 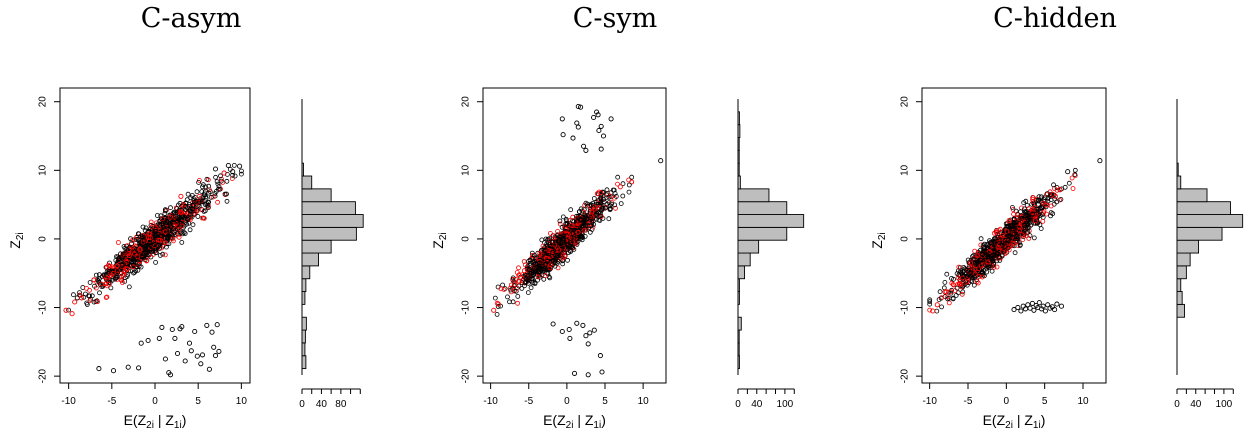 I want to click on y-tick-label: -10, so click(x=43, y=307).